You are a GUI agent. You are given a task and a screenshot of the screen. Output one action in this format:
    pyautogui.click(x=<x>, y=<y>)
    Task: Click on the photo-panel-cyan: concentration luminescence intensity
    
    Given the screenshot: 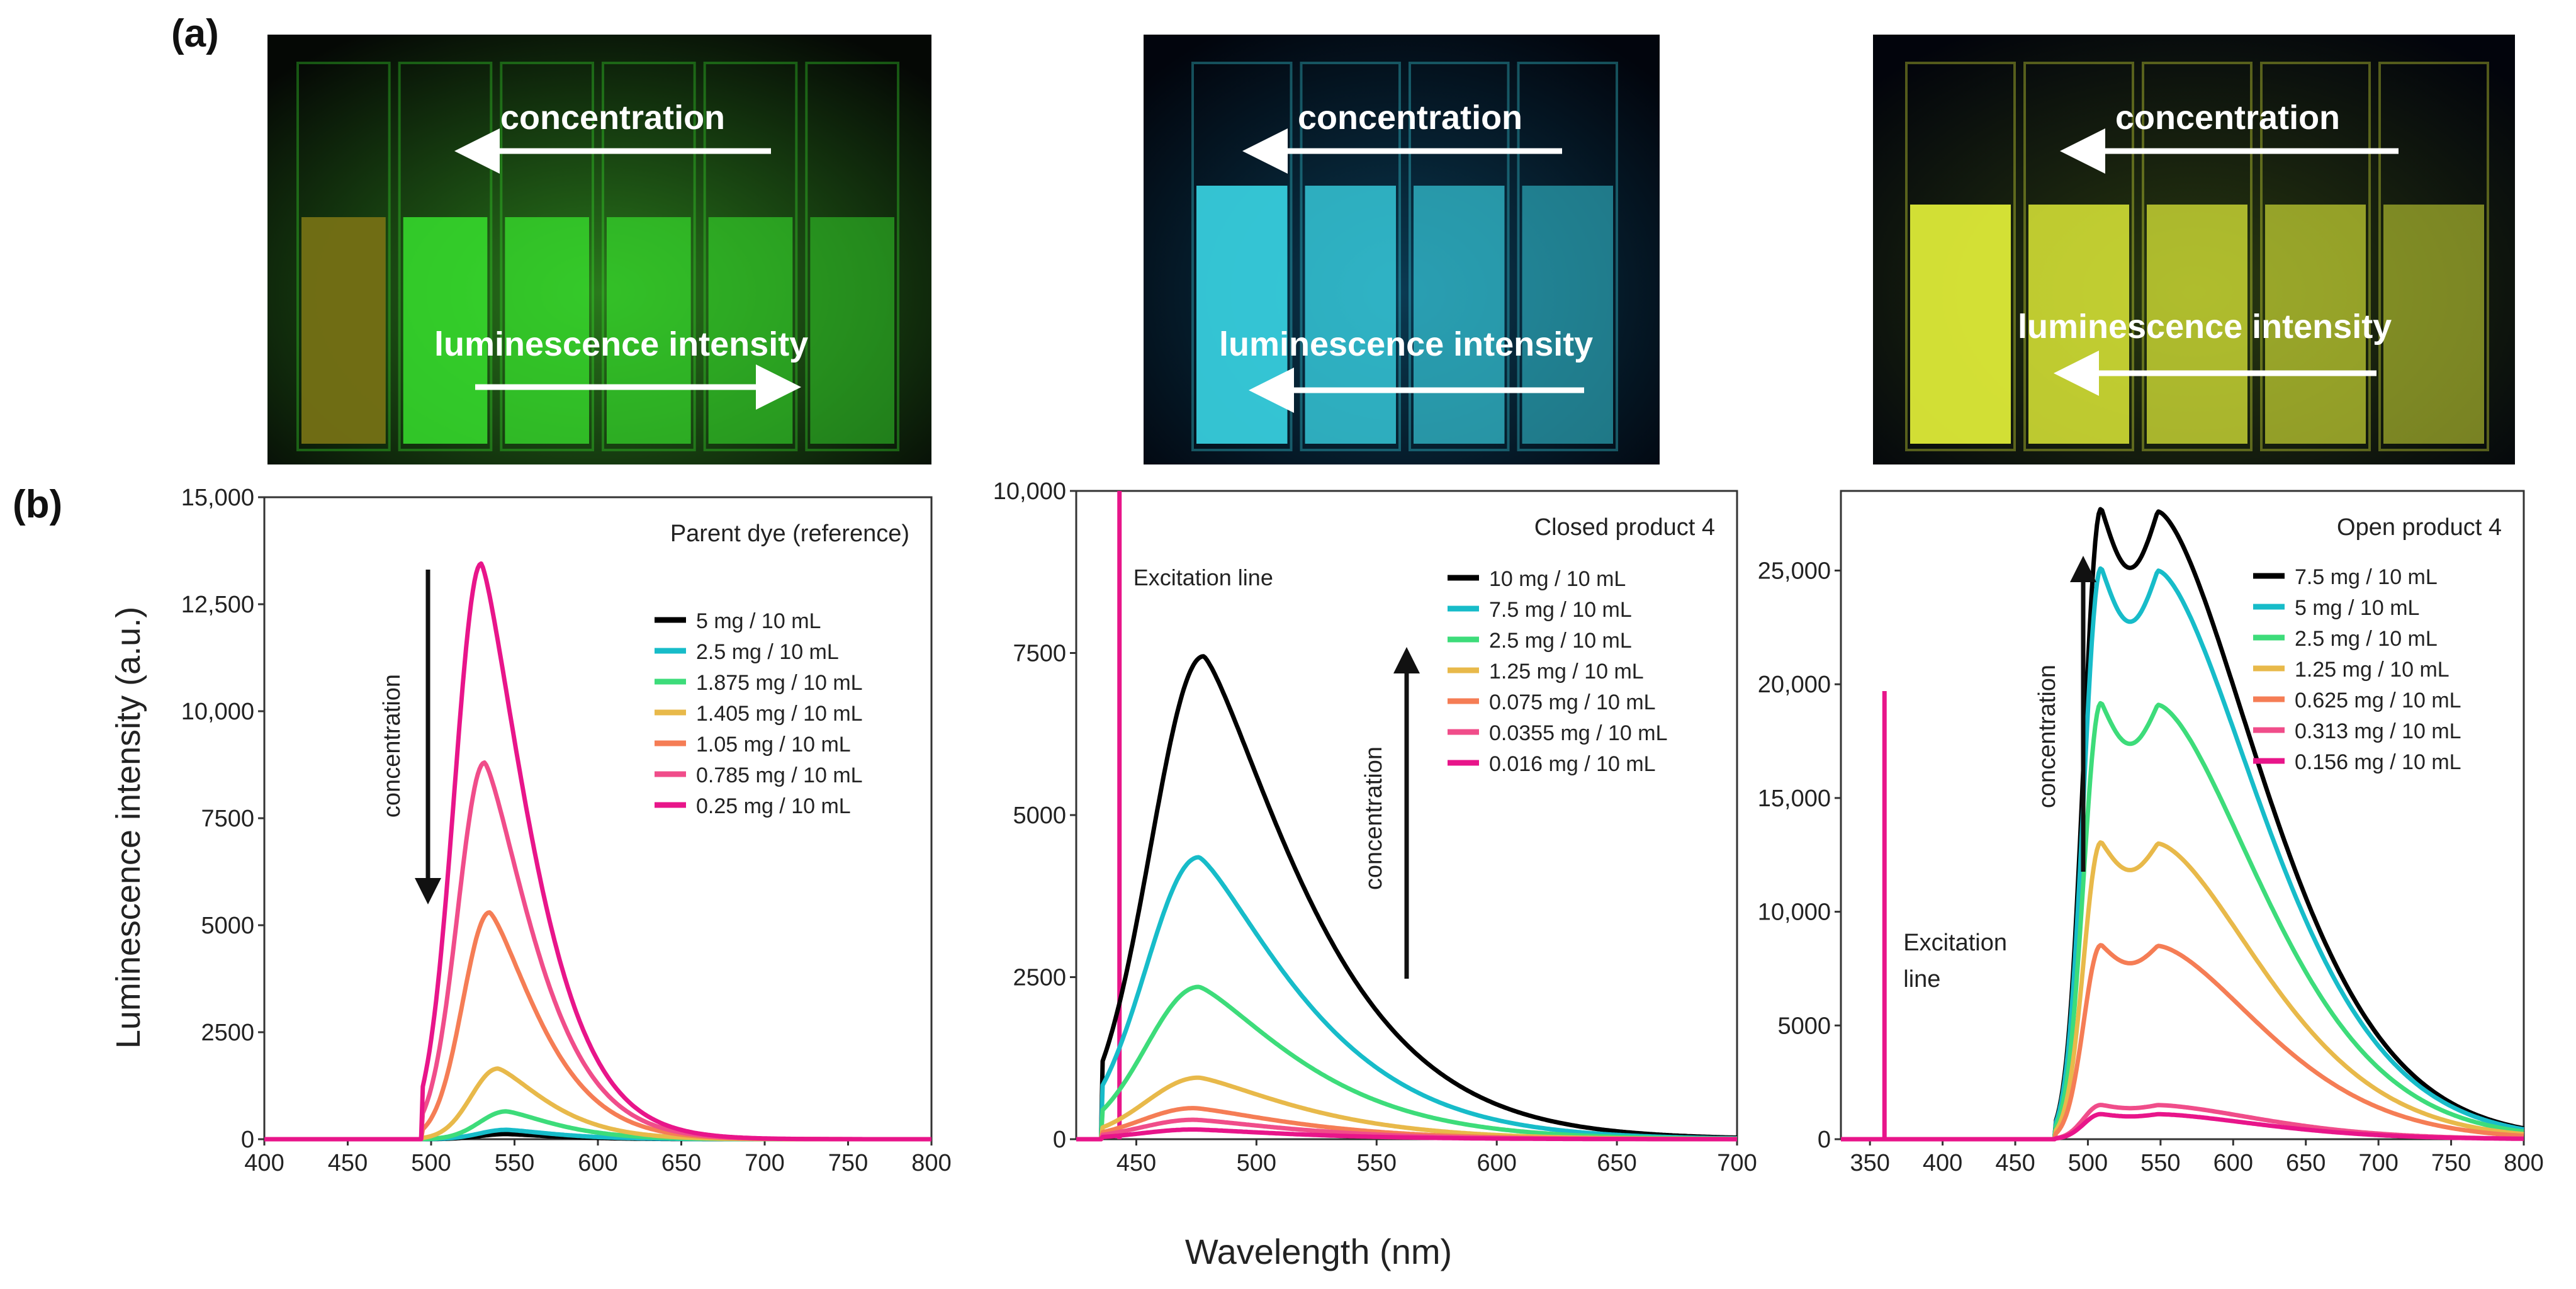 What is the action you would take?
    pyautogui.click(x=1402, y=249)
    